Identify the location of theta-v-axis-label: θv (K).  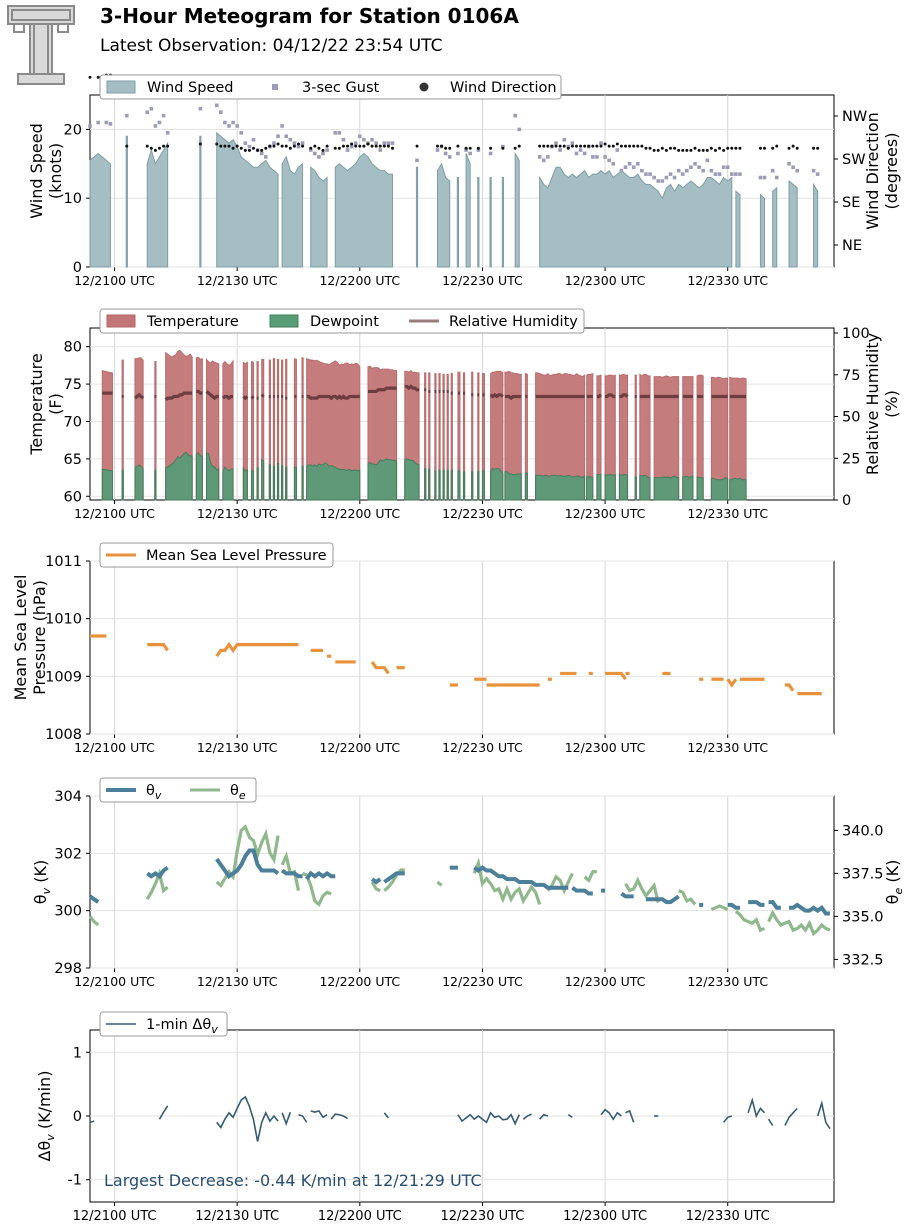
(42, 882).